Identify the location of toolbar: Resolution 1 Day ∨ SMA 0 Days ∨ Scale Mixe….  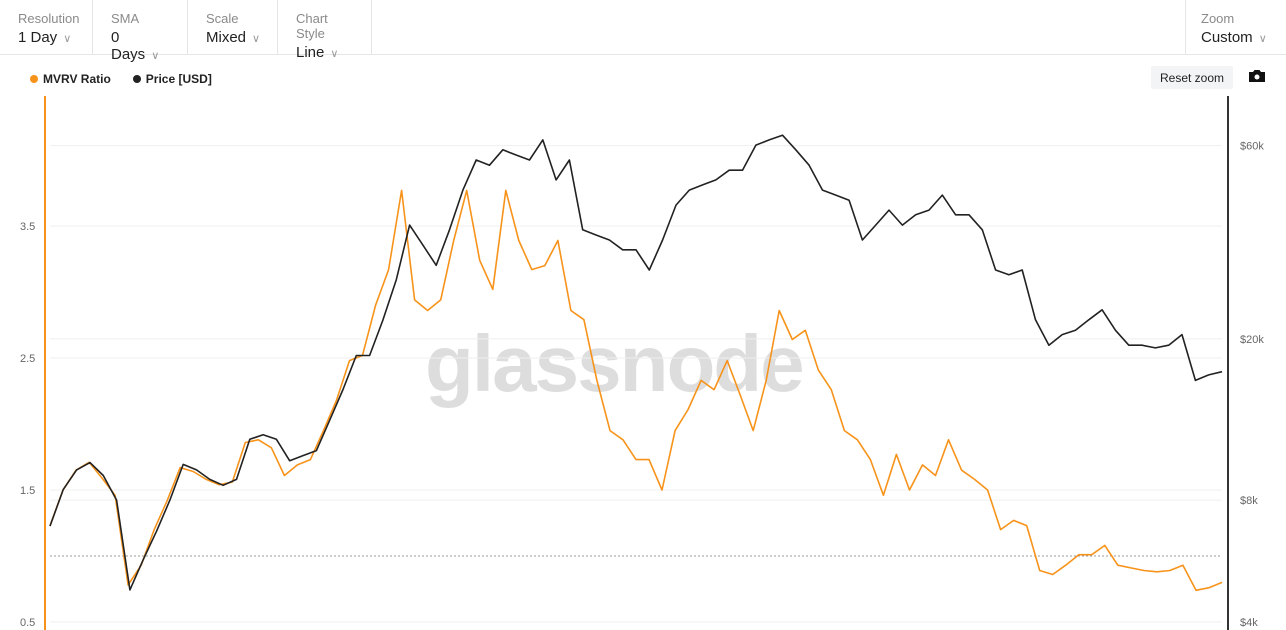
(643, 31).